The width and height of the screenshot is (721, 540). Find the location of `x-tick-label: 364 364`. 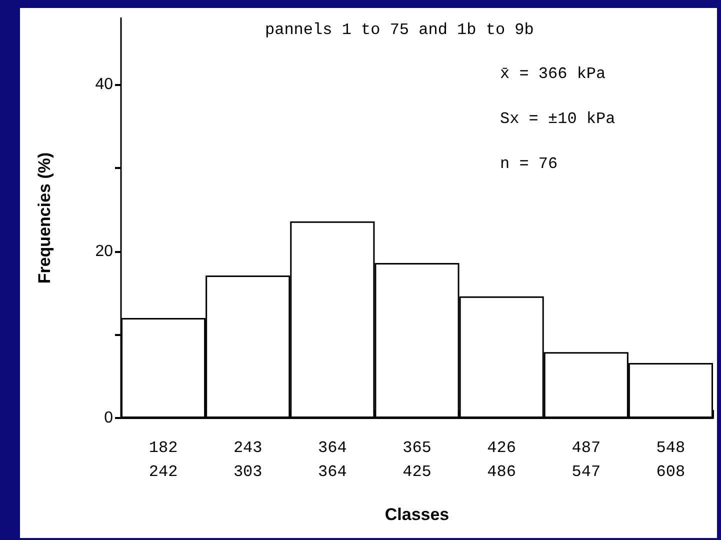

x-tick-label: 364 364 is located at coordinates (332, 460).